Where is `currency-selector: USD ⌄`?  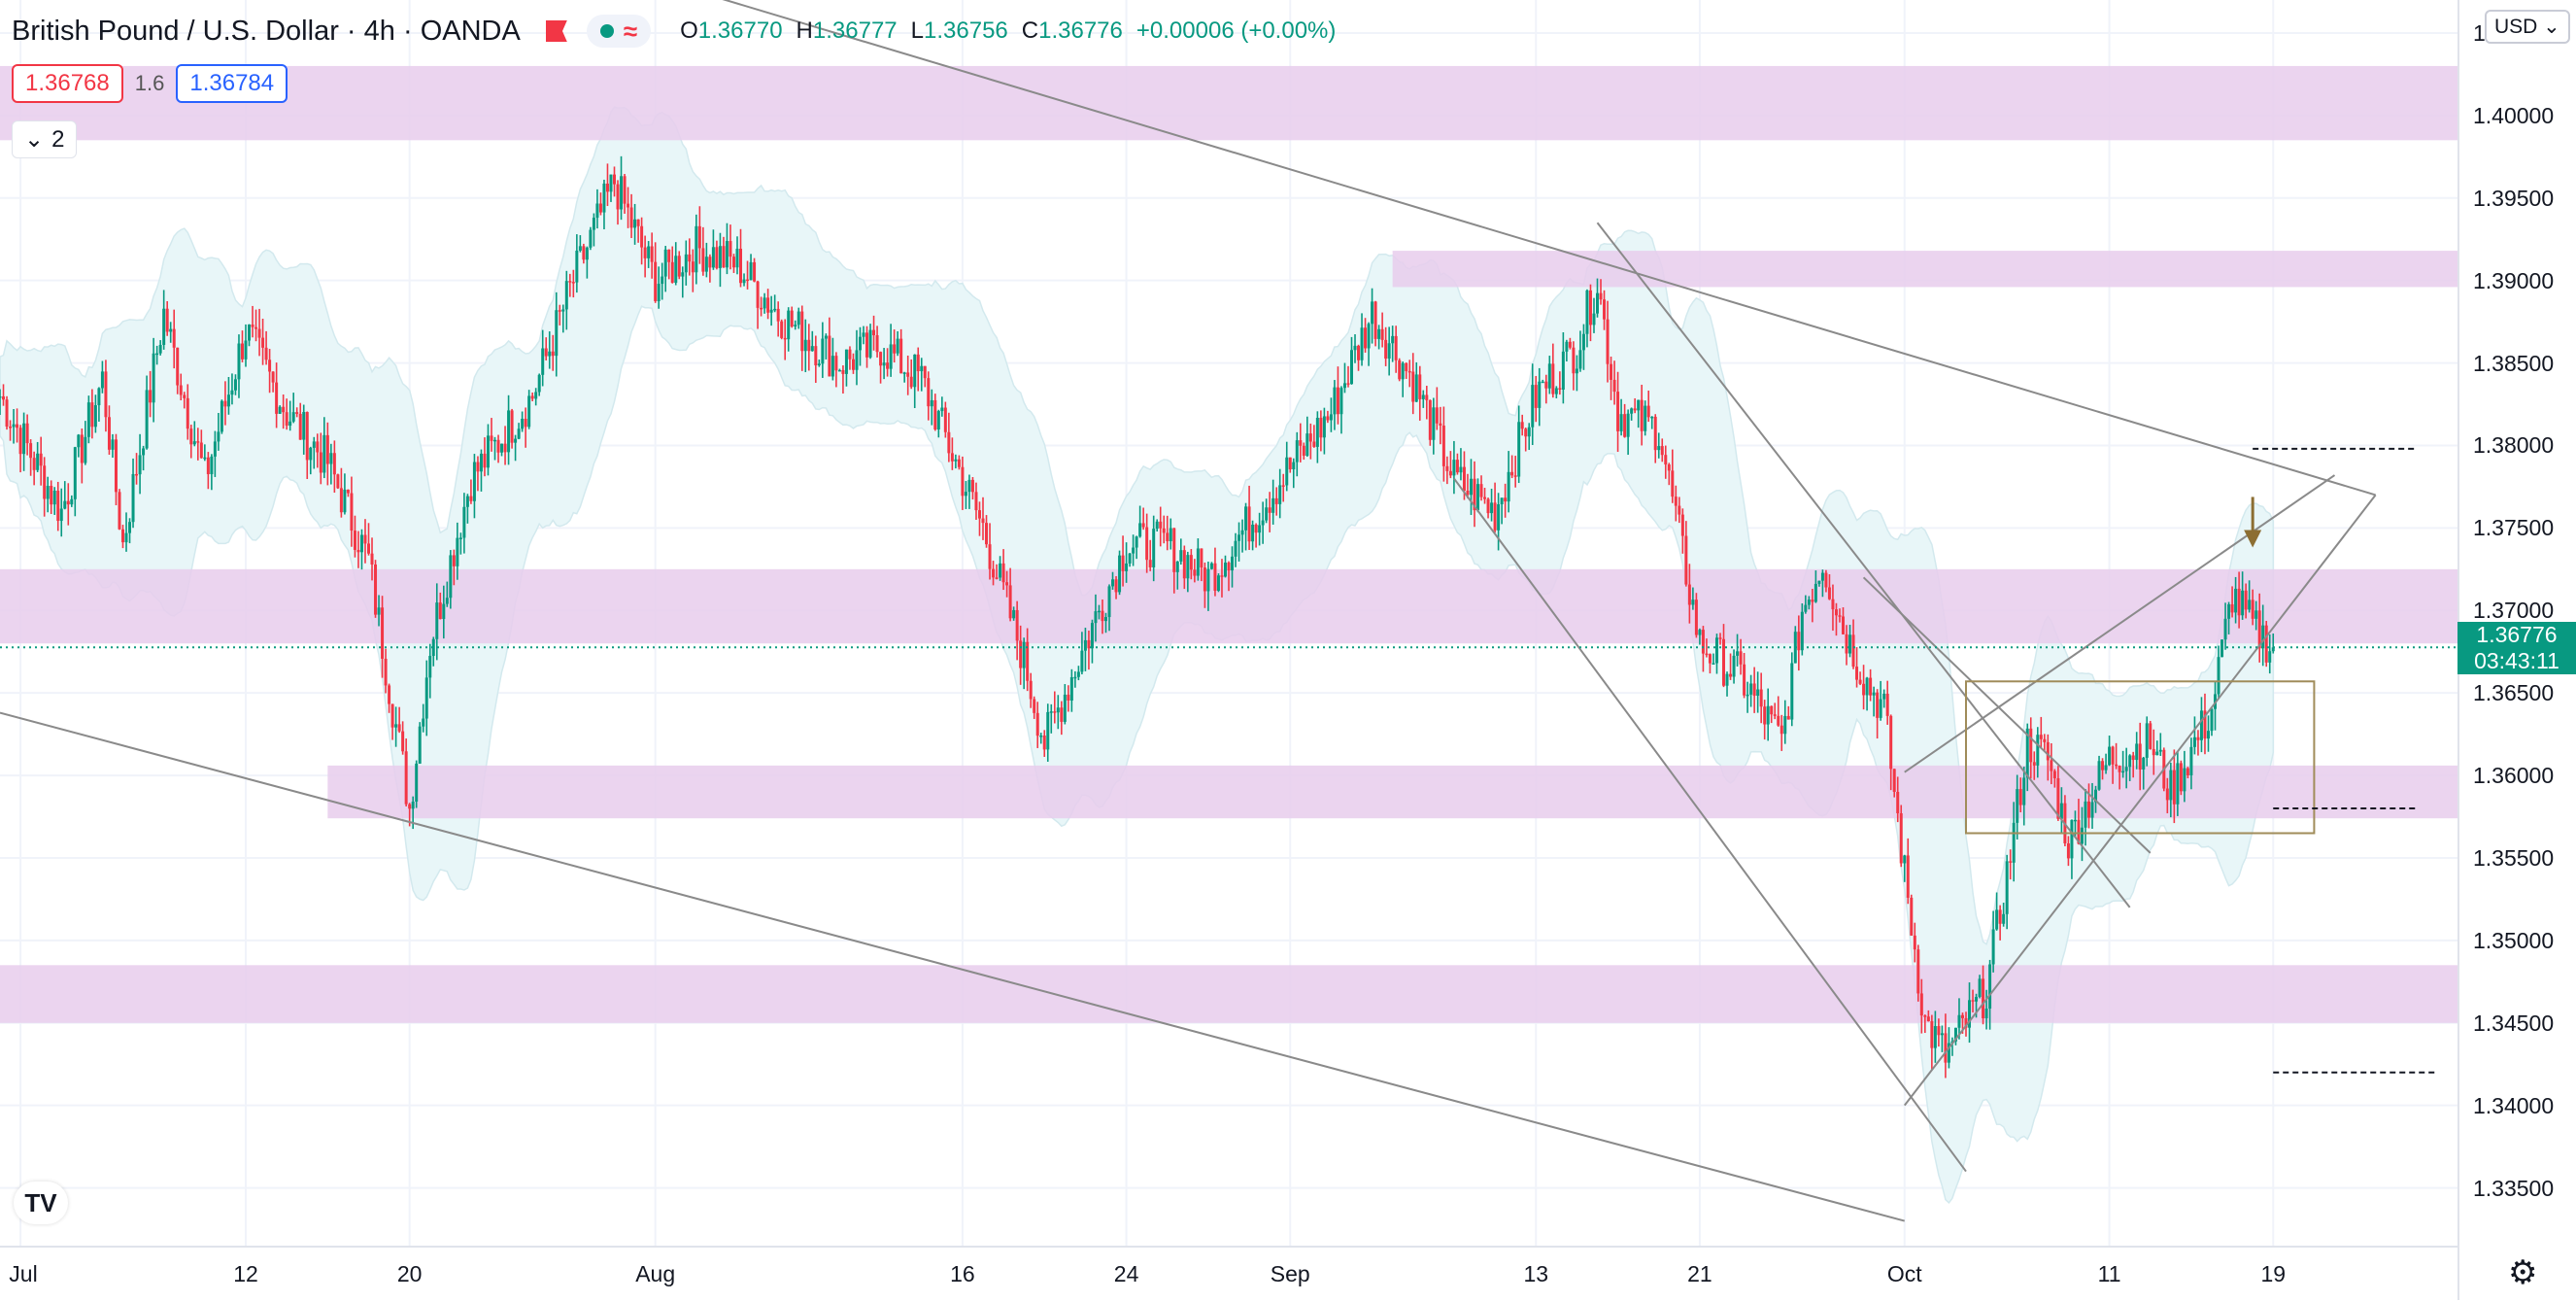 currency-selector: USD ⌄ is located at coordinates (2527, 27).